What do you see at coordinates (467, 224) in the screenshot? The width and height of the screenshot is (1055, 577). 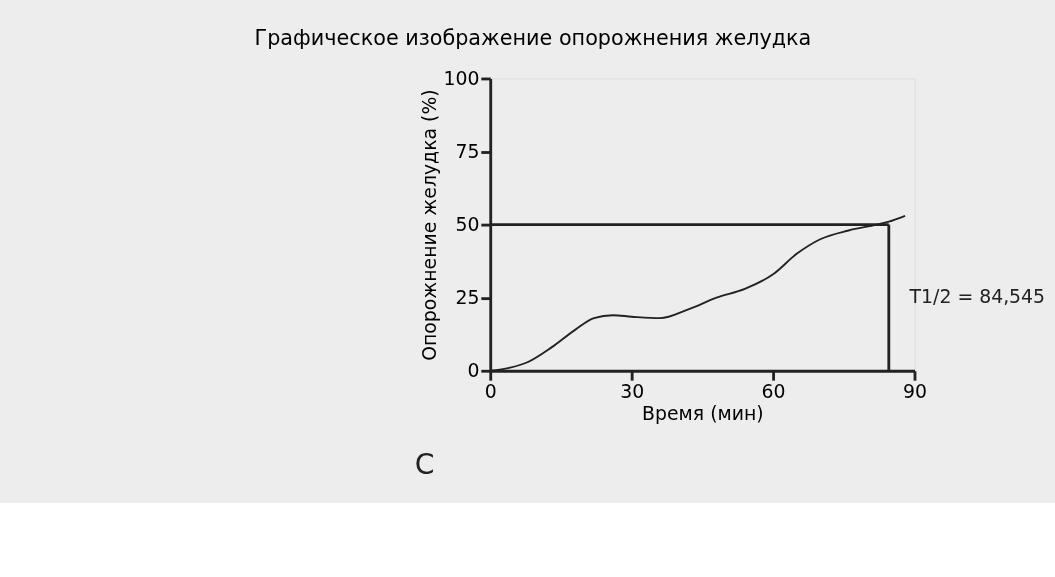 I see `y-tick-label: 50` at bounding box center [467, 224].